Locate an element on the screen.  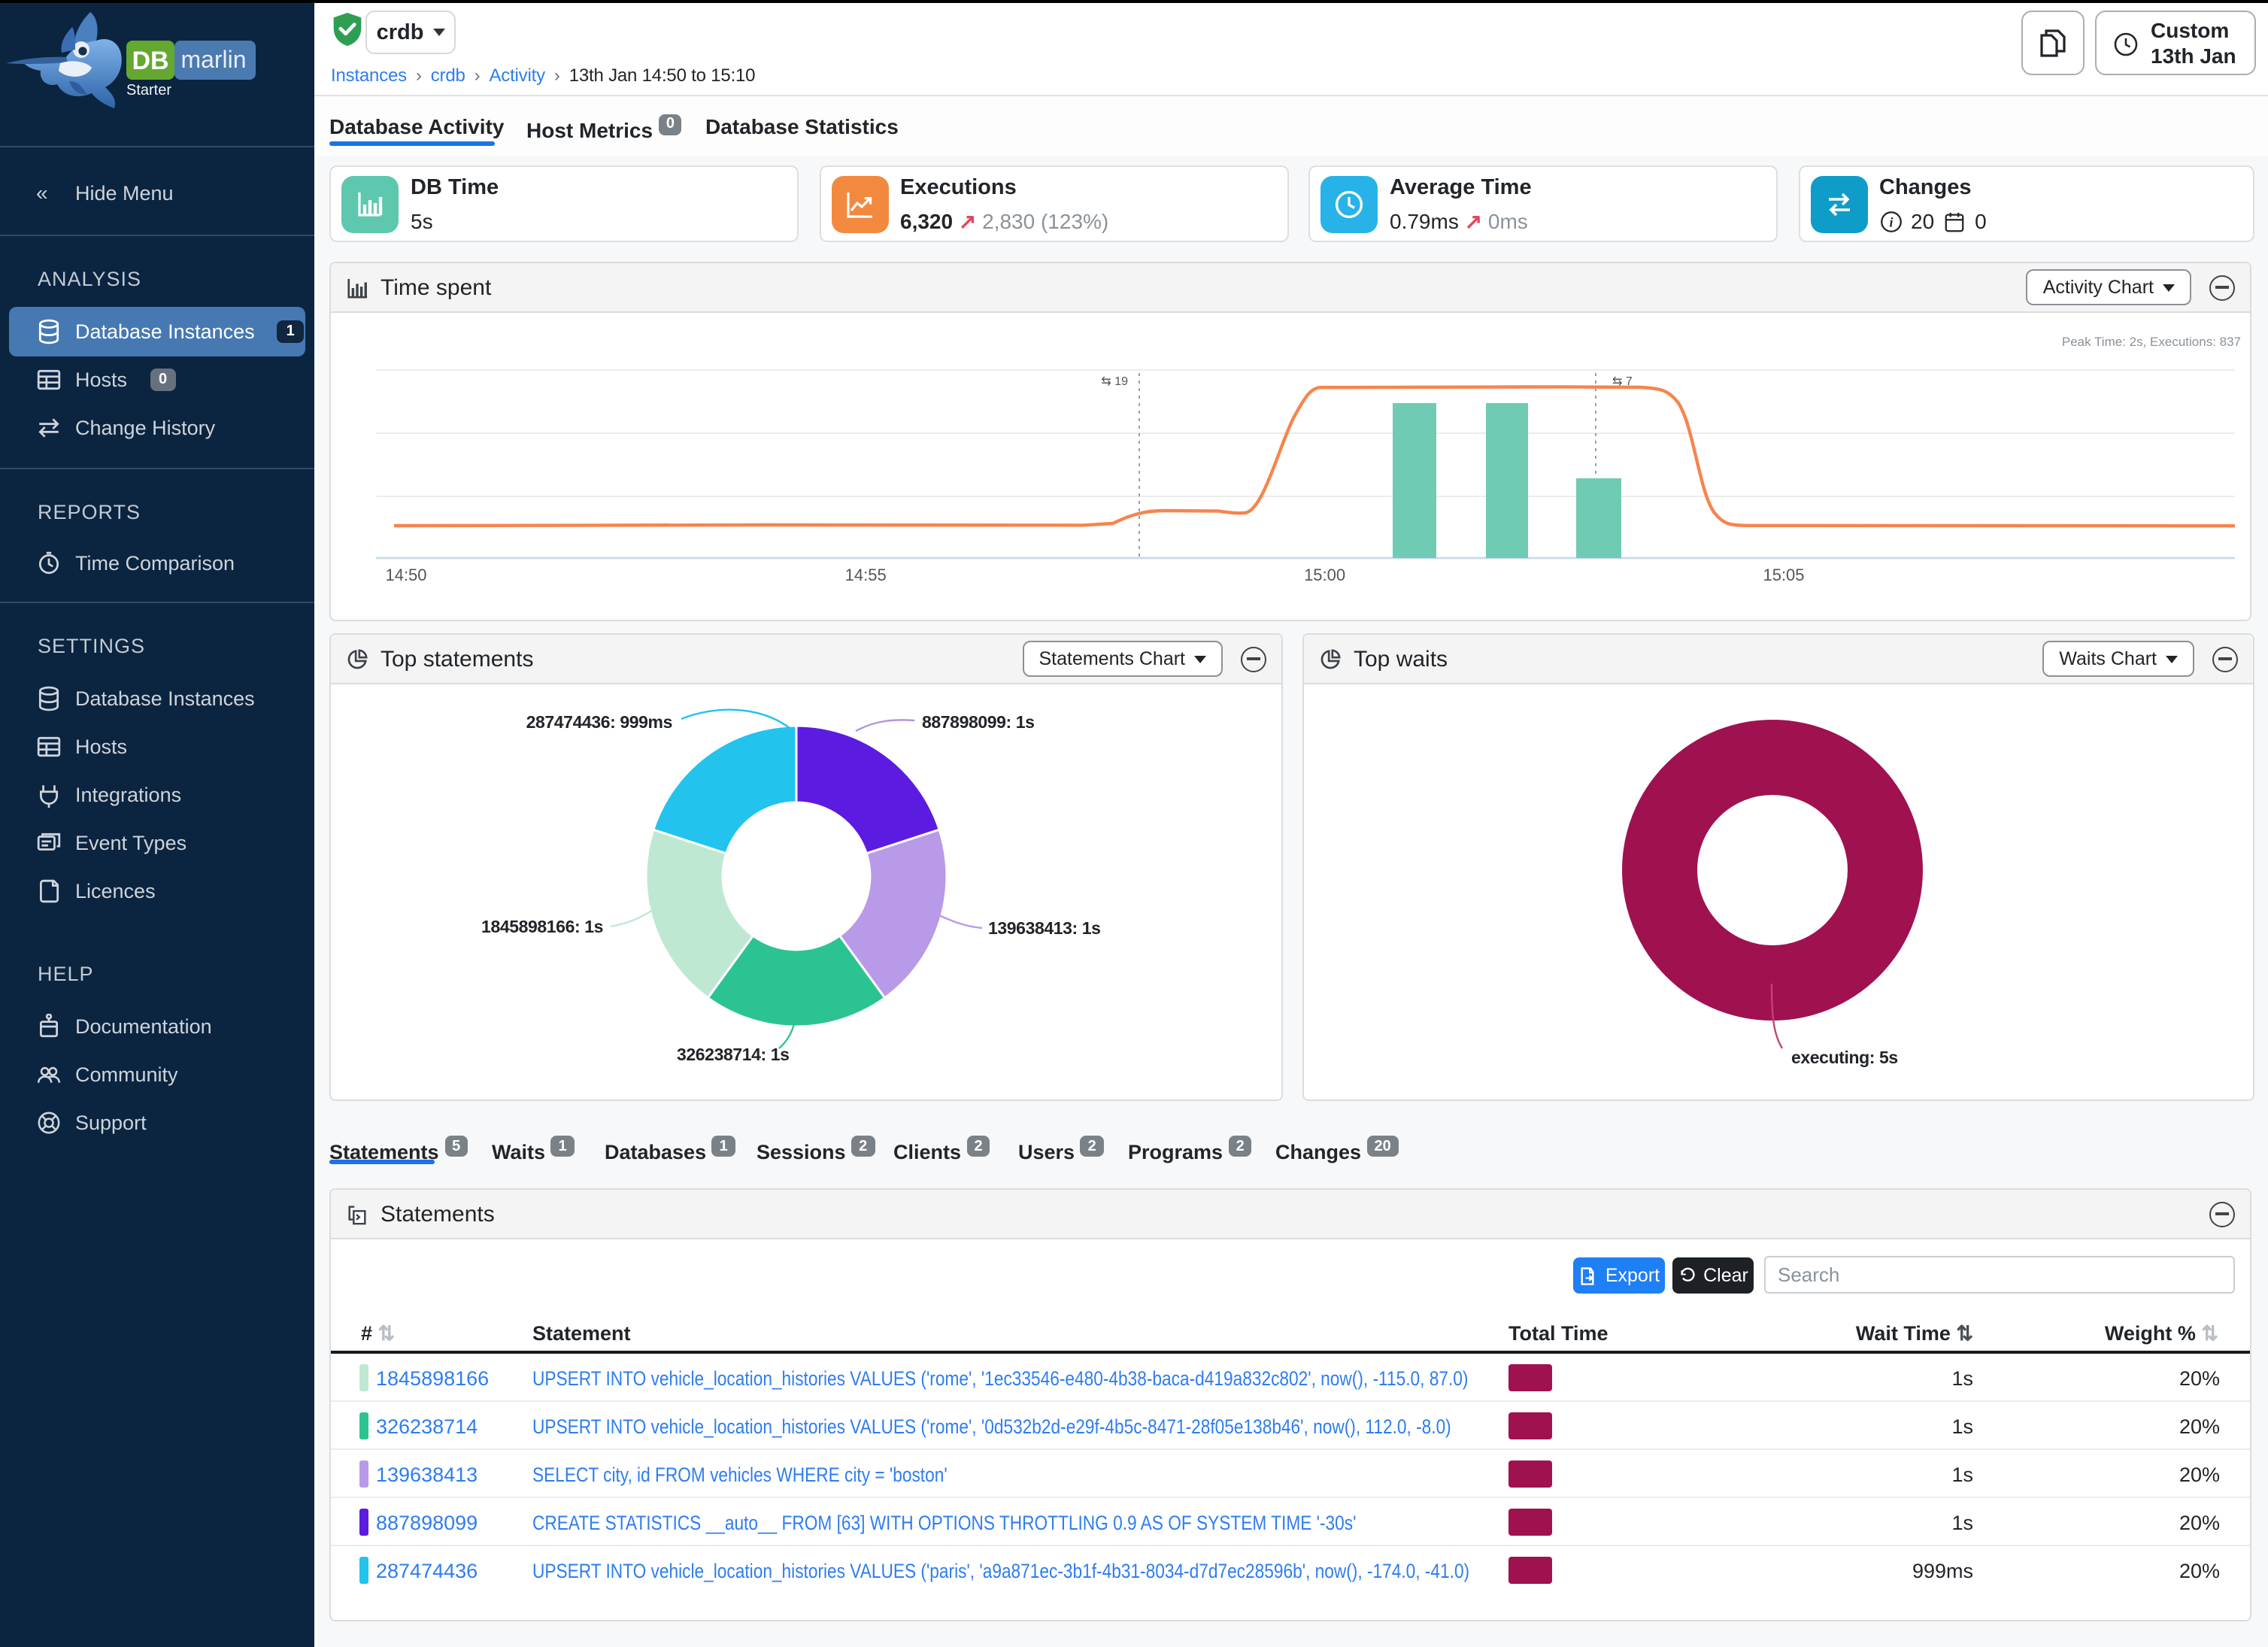
svg-text: 14:55 is located at coordinates (866, 575).